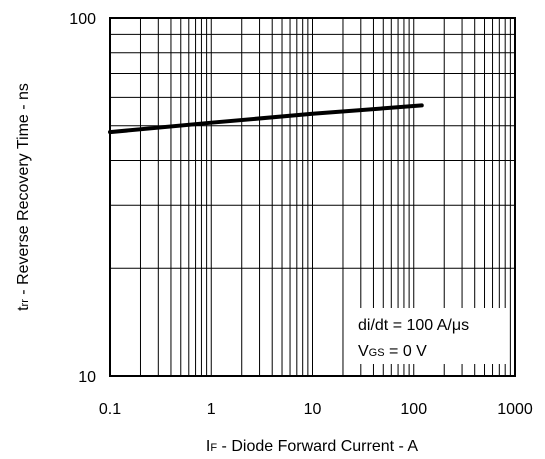 This screenshot has width=545, height=459. I want to click on annotation-box: di/dt = 100 A/μs VGS = 0 V, so click(430, 336).